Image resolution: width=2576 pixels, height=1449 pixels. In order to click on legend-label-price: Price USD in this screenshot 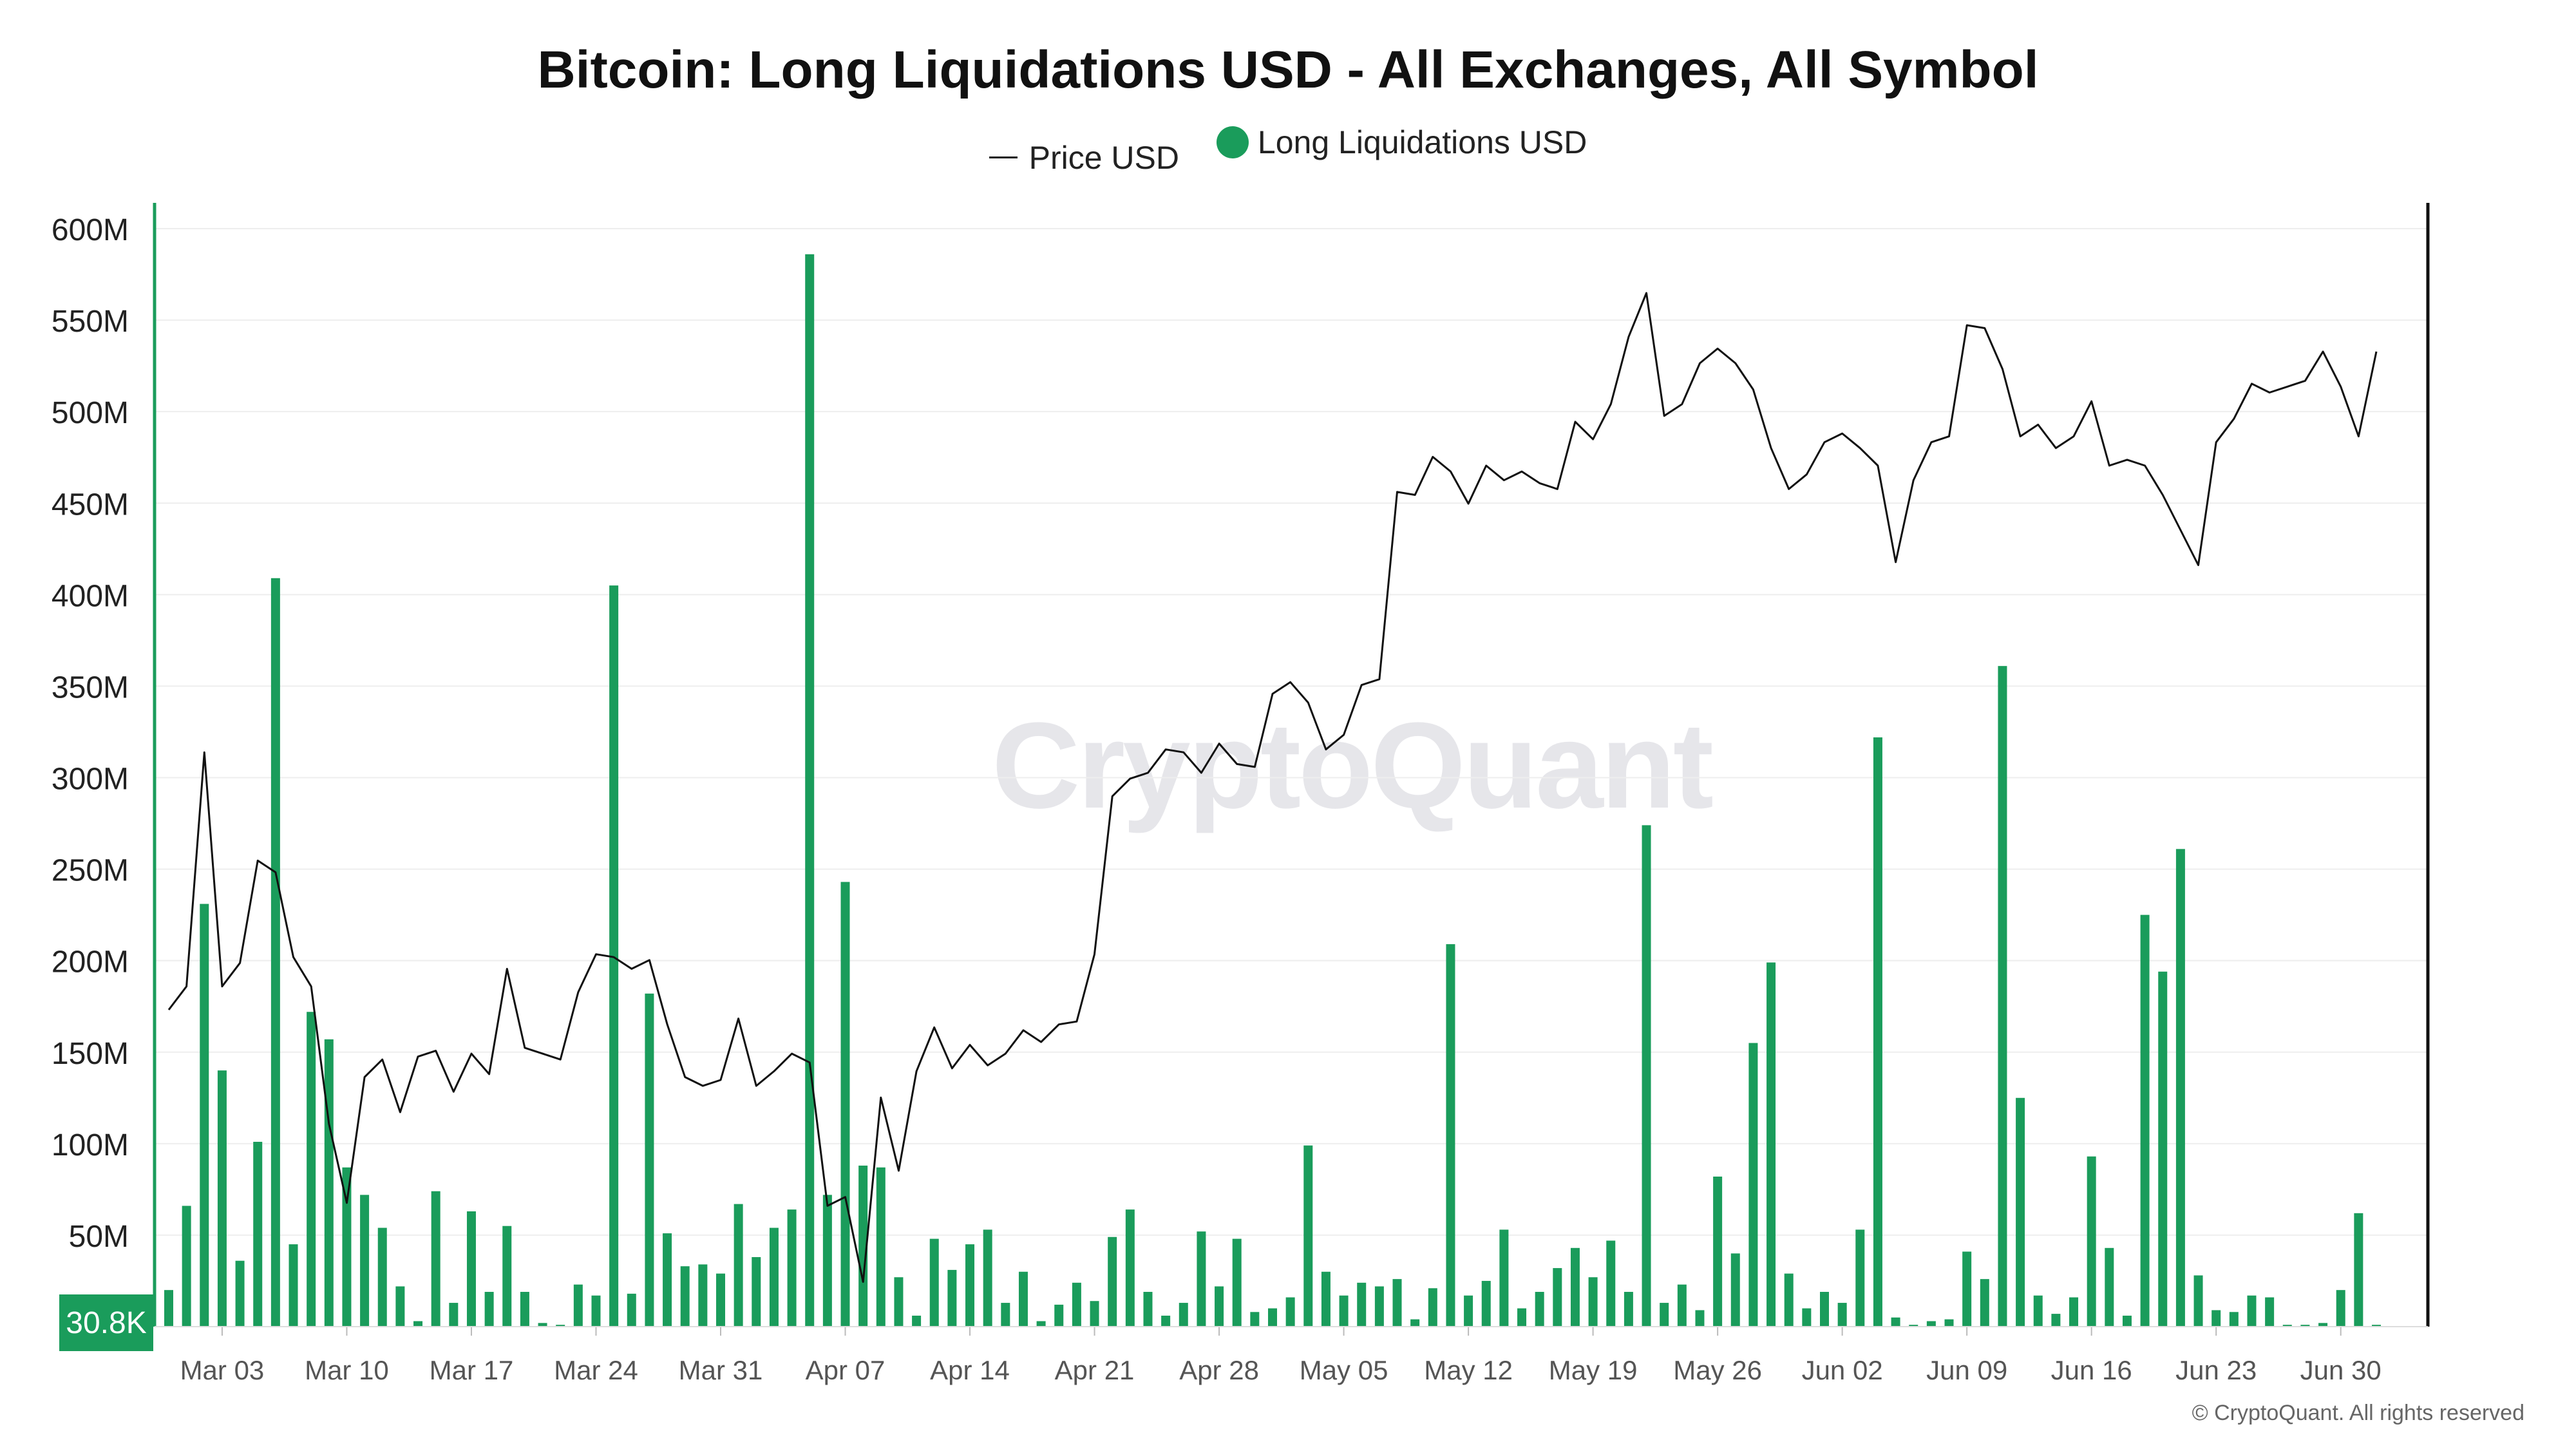, I will do `click(1103, 157)`.